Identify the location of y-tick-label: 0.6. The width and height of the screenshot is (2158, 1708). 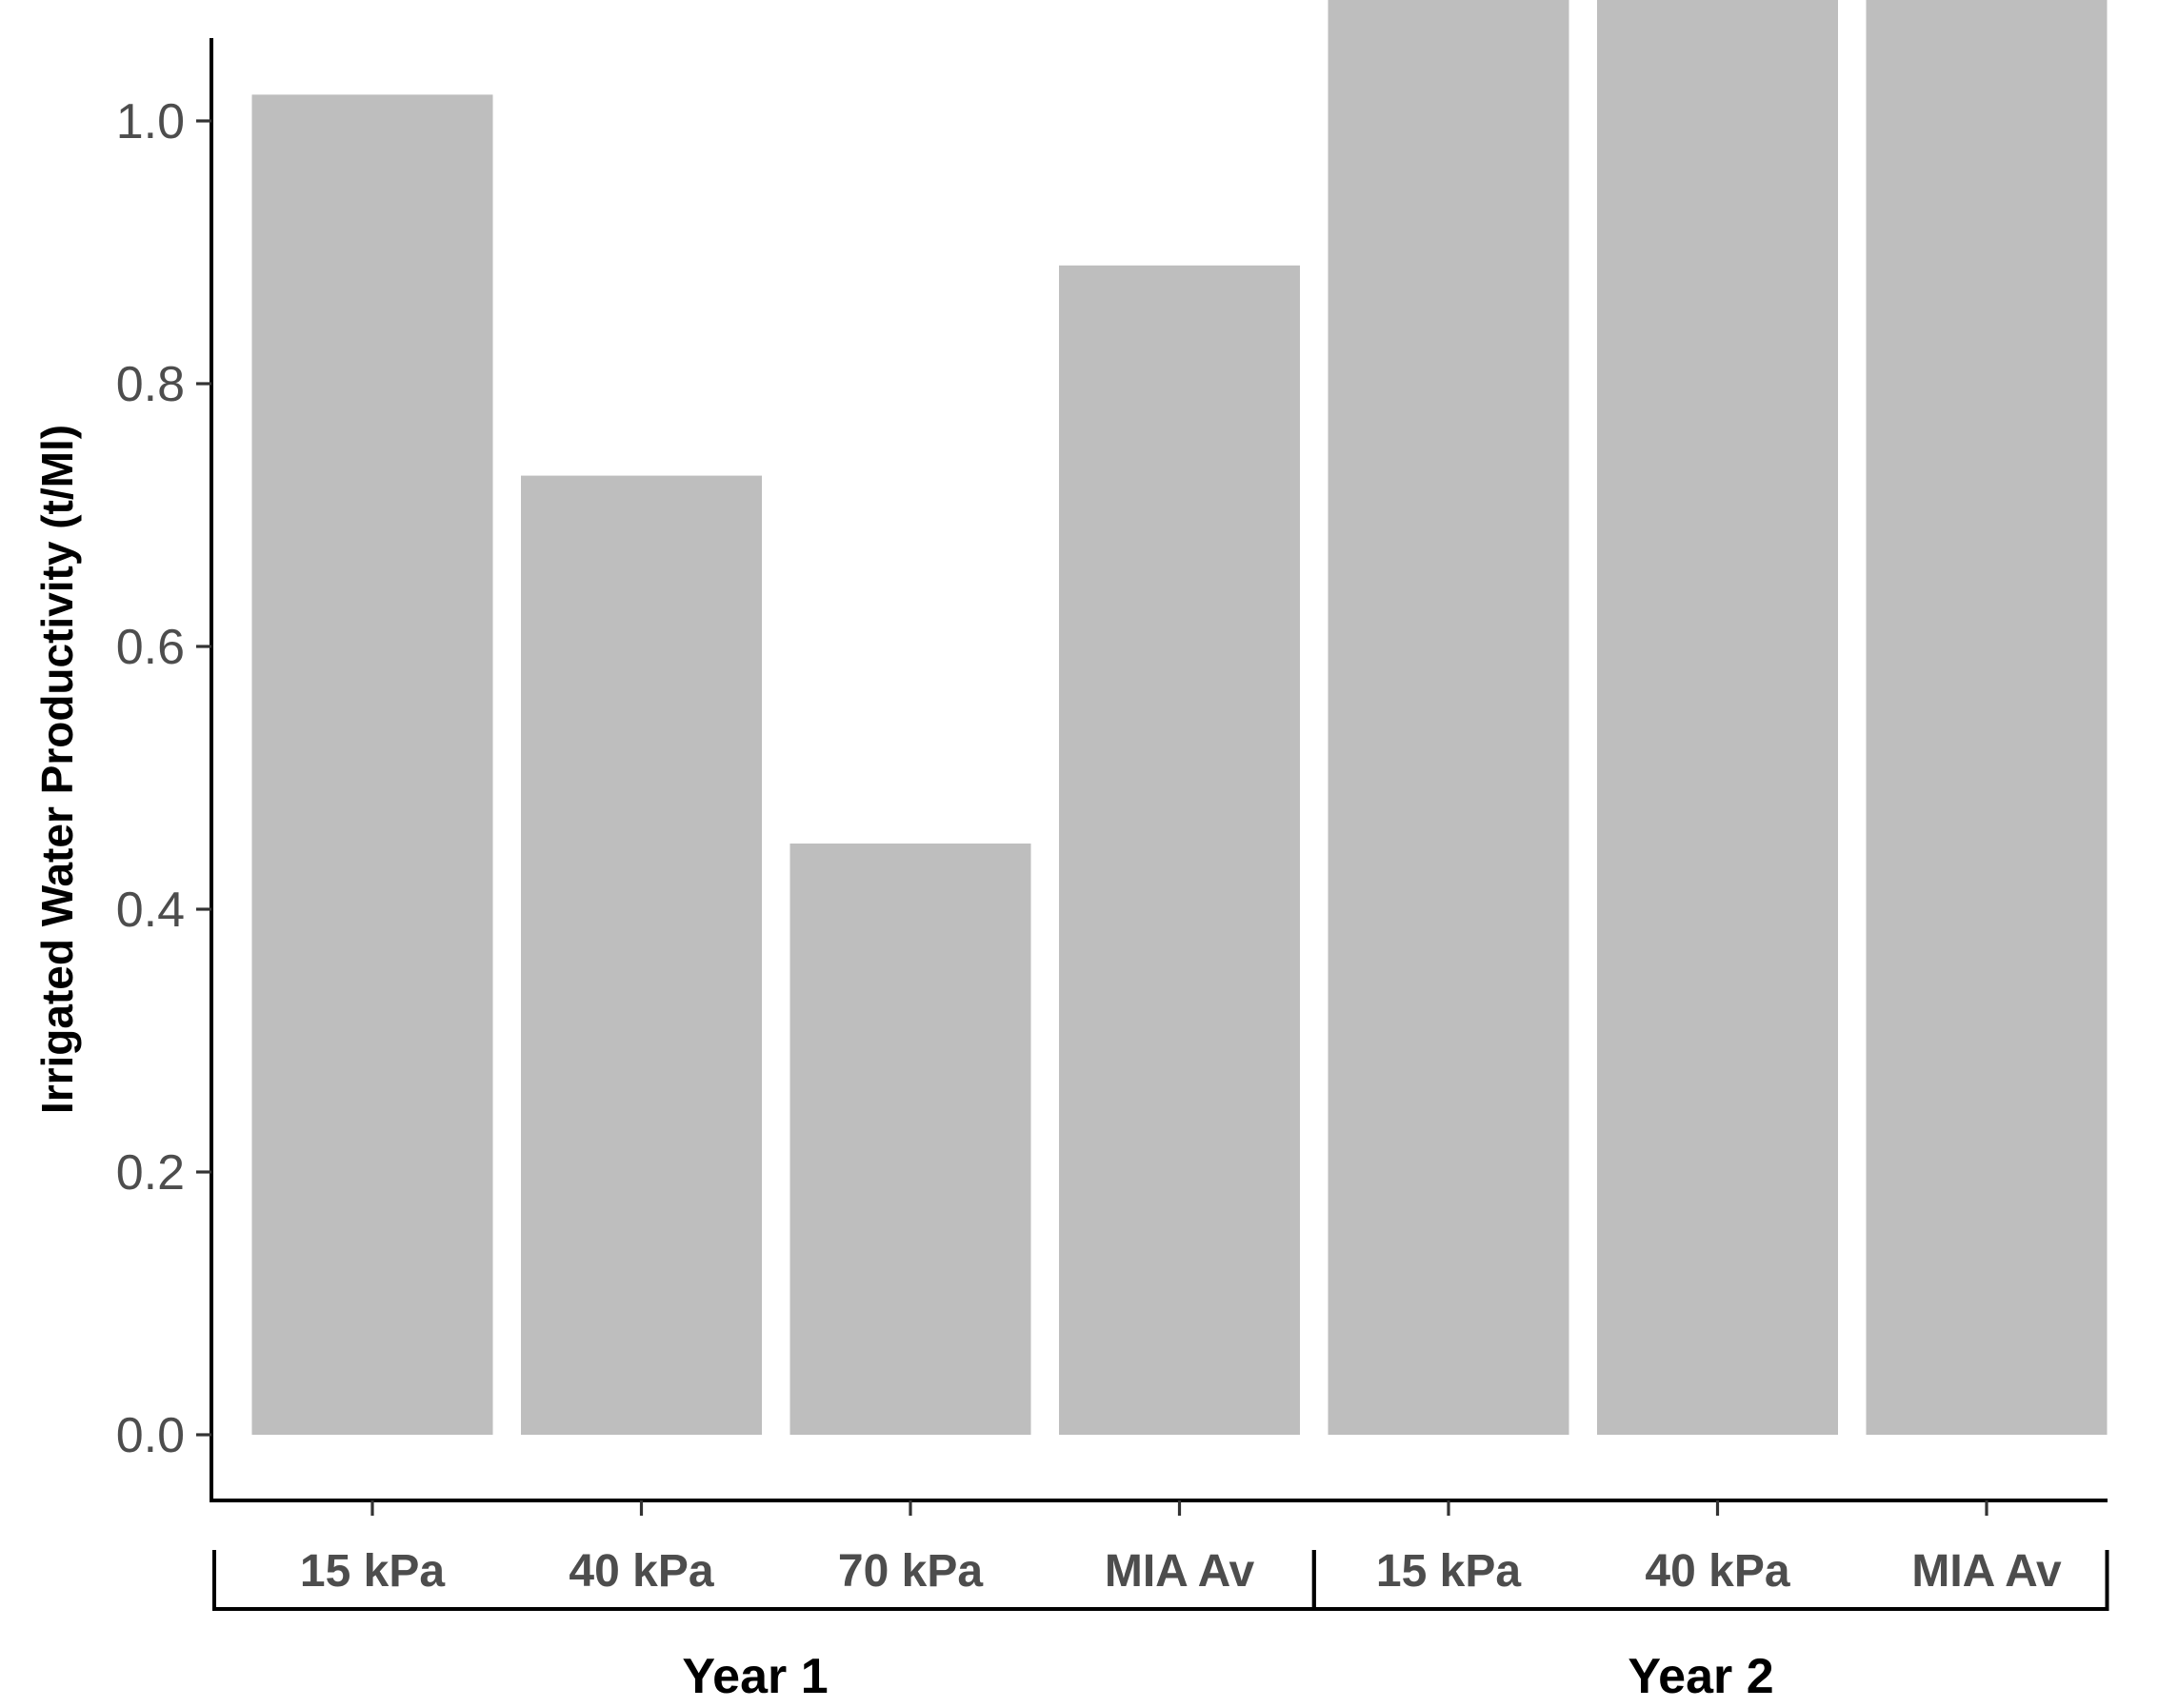
(151, 647).